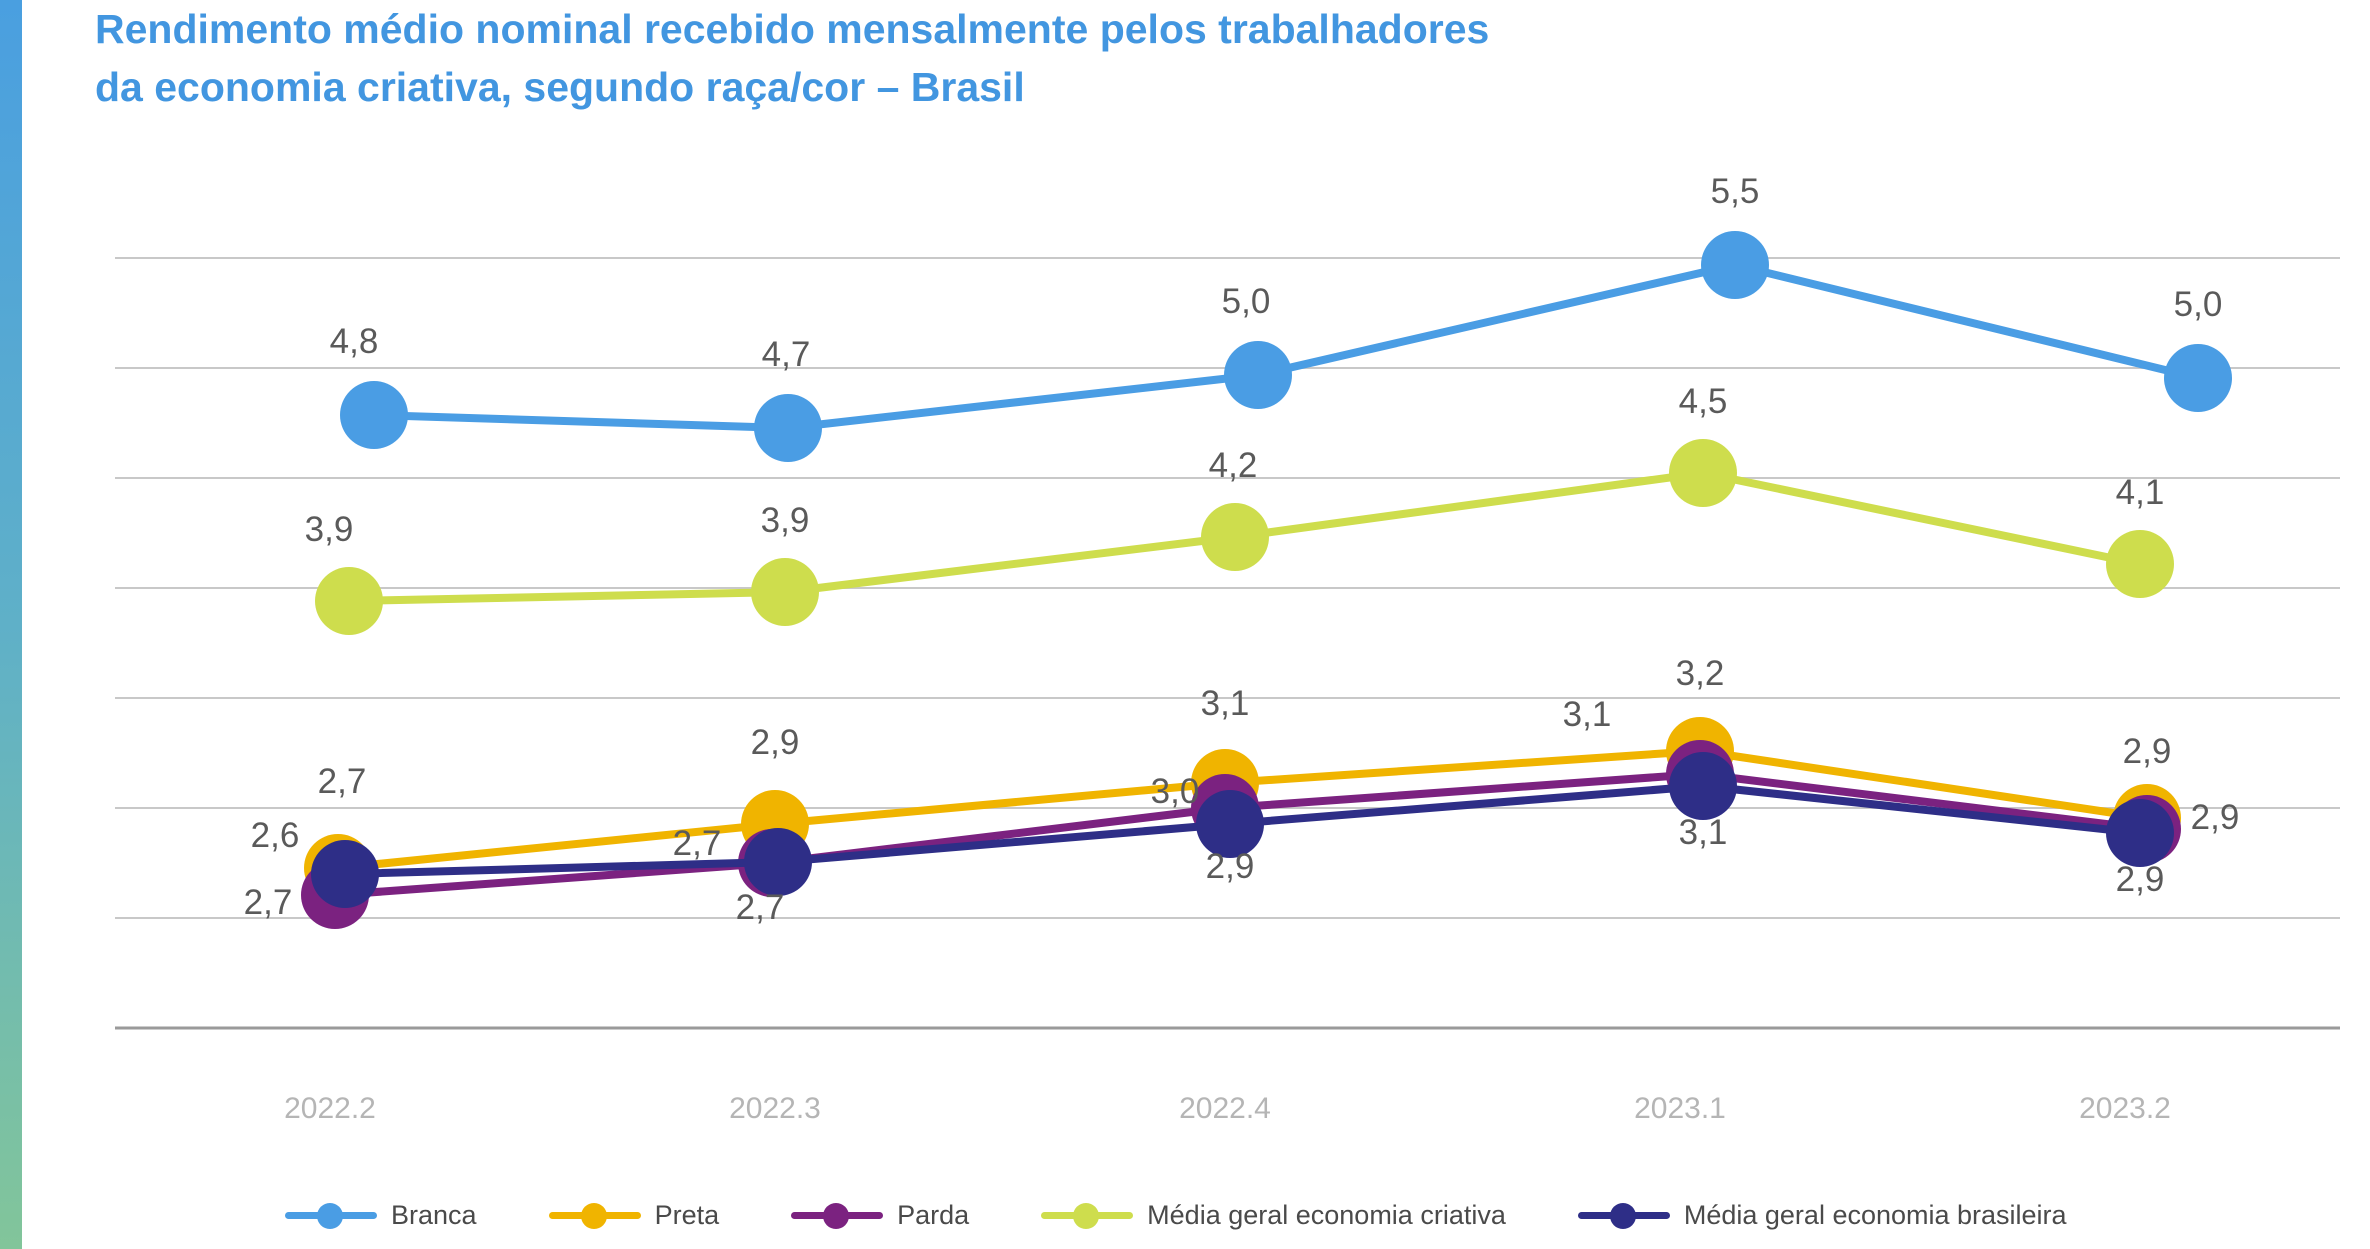  What do you see at coordinates (1225, 1108) in the screenshot?
I see `x-tick-label: 2022.4` at bounding box center [1225, 1108].